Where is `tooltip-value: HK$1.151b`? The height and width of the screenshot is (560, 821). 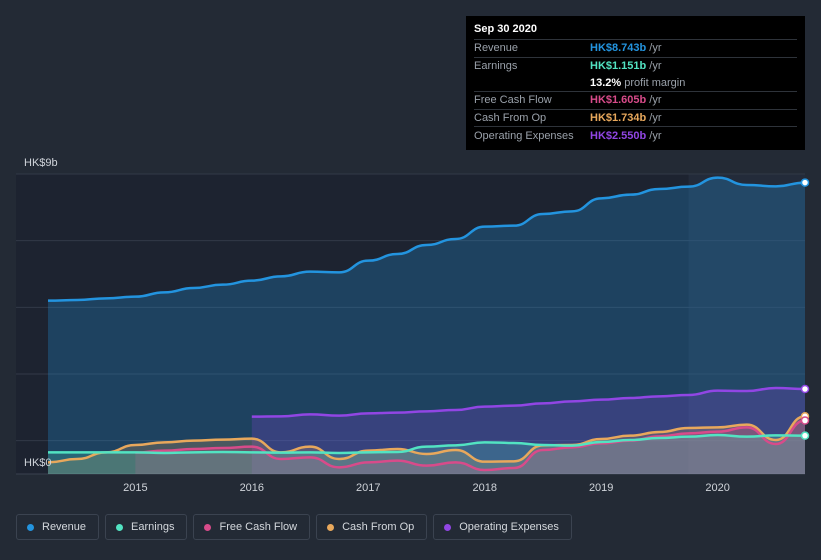 tooltip-value: HK$1.151b is located at coordinates (618, 66).